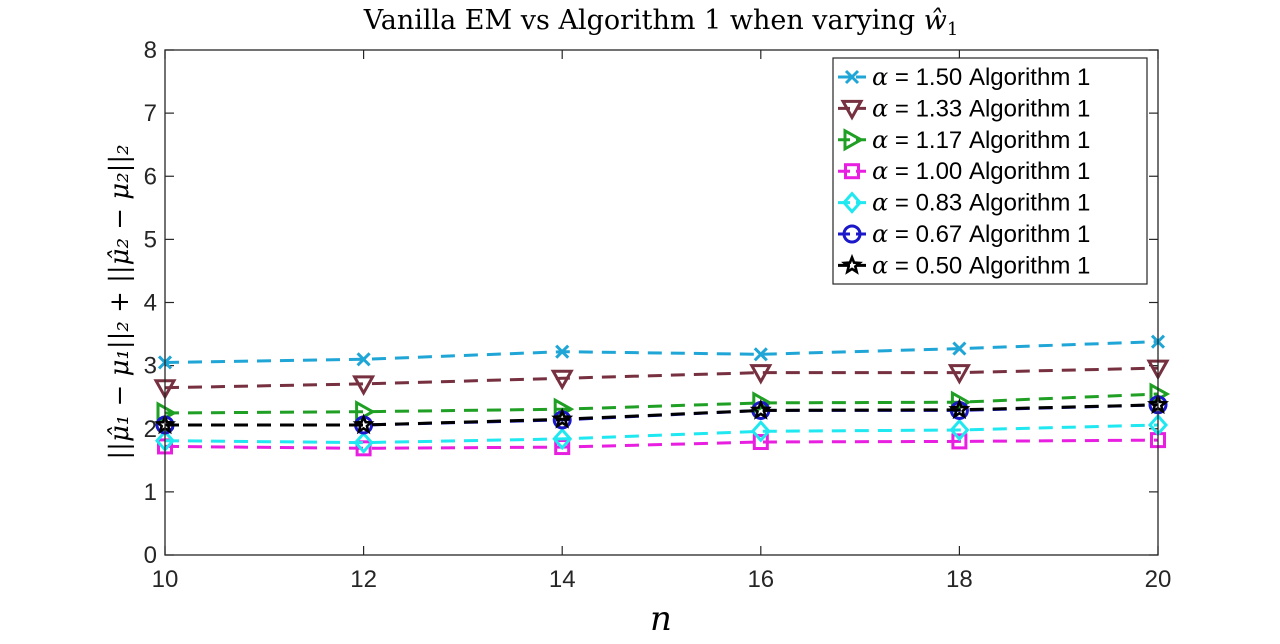  What do you see at coordinates (981, 234) in the screenshot?
I see `legend-label: α = 0.67 Algorithm 1` at bounding box center [981, 234].